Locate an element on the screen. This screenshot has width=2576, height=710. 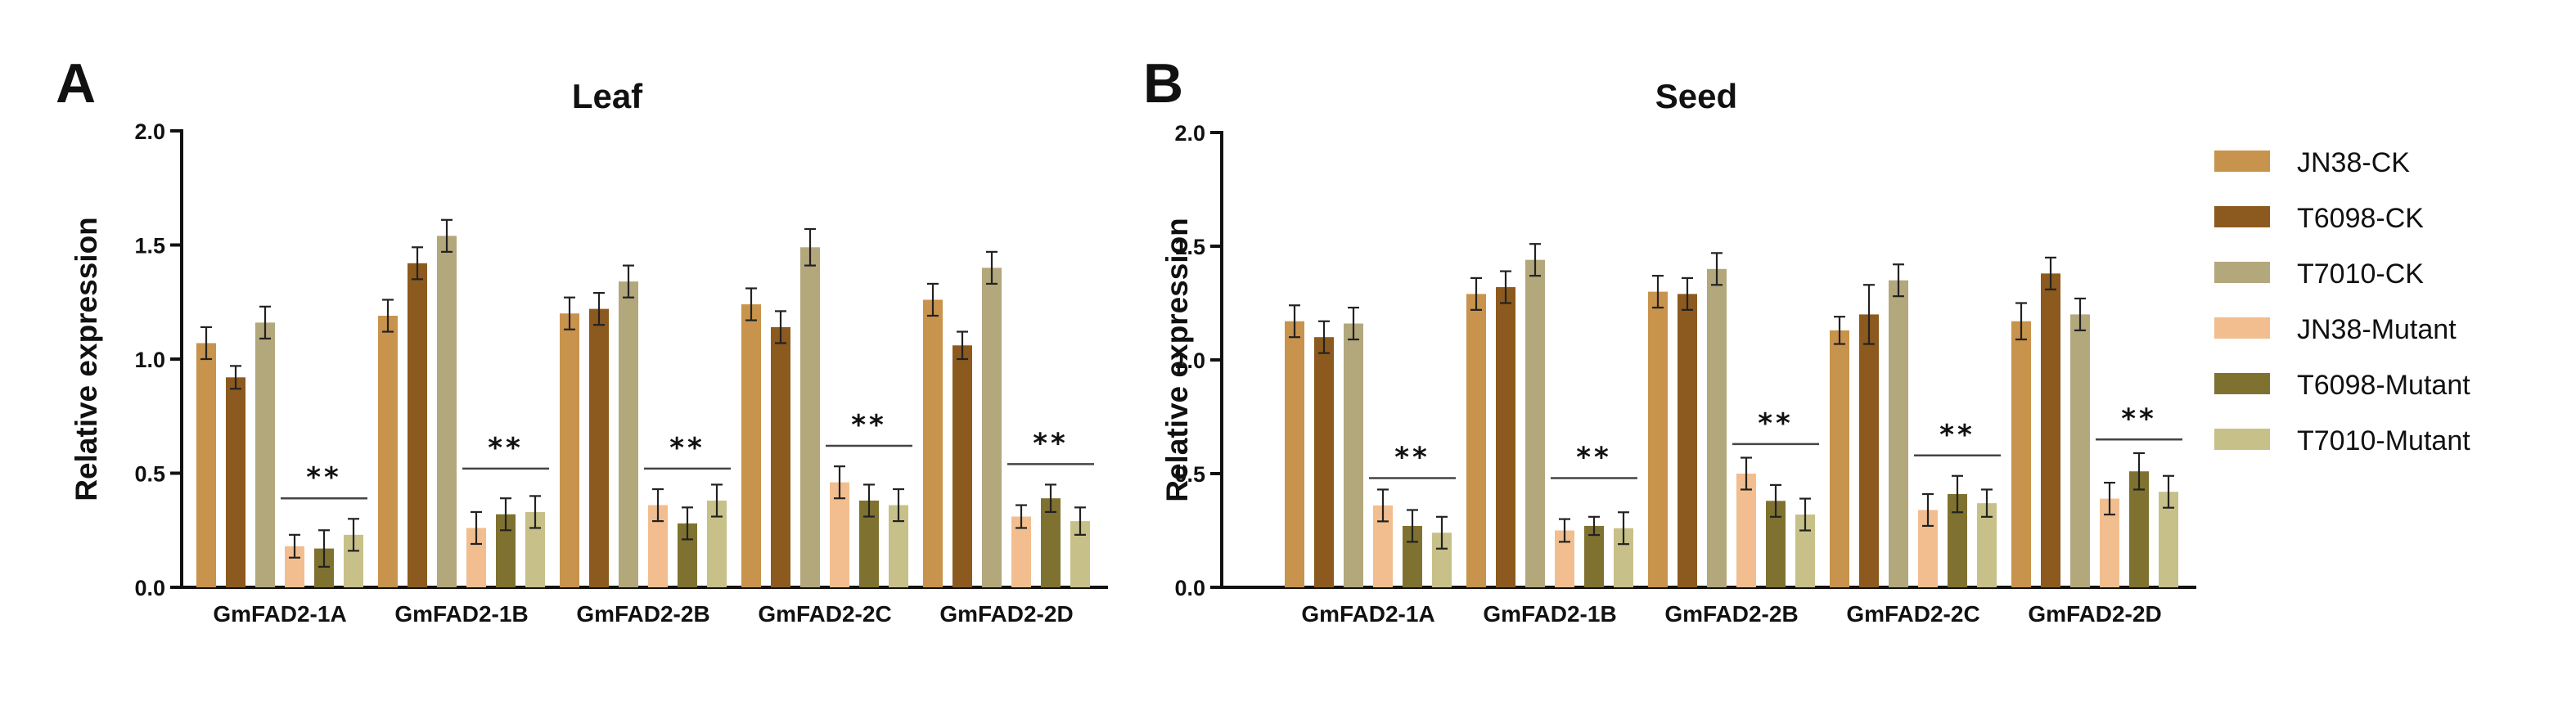
legend-swatch-t6098-ck is located at coordinates (2242, 216).